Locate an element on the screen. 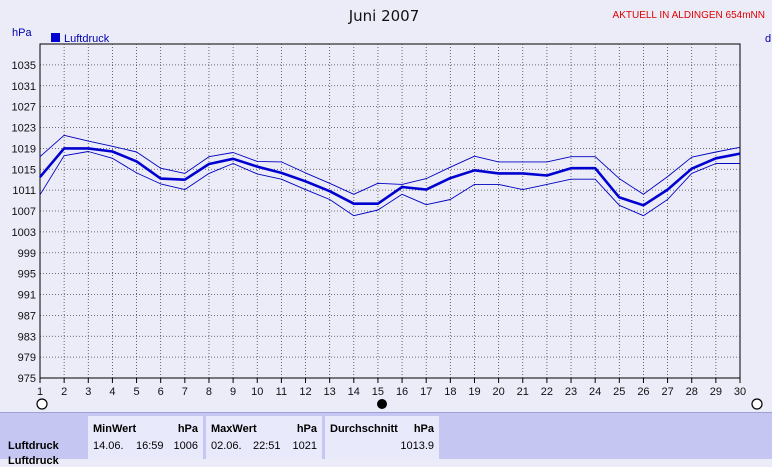 The height and width of the screenshot is (467, 772). x-tick-label: 5 is located at coordinates (136, 392).